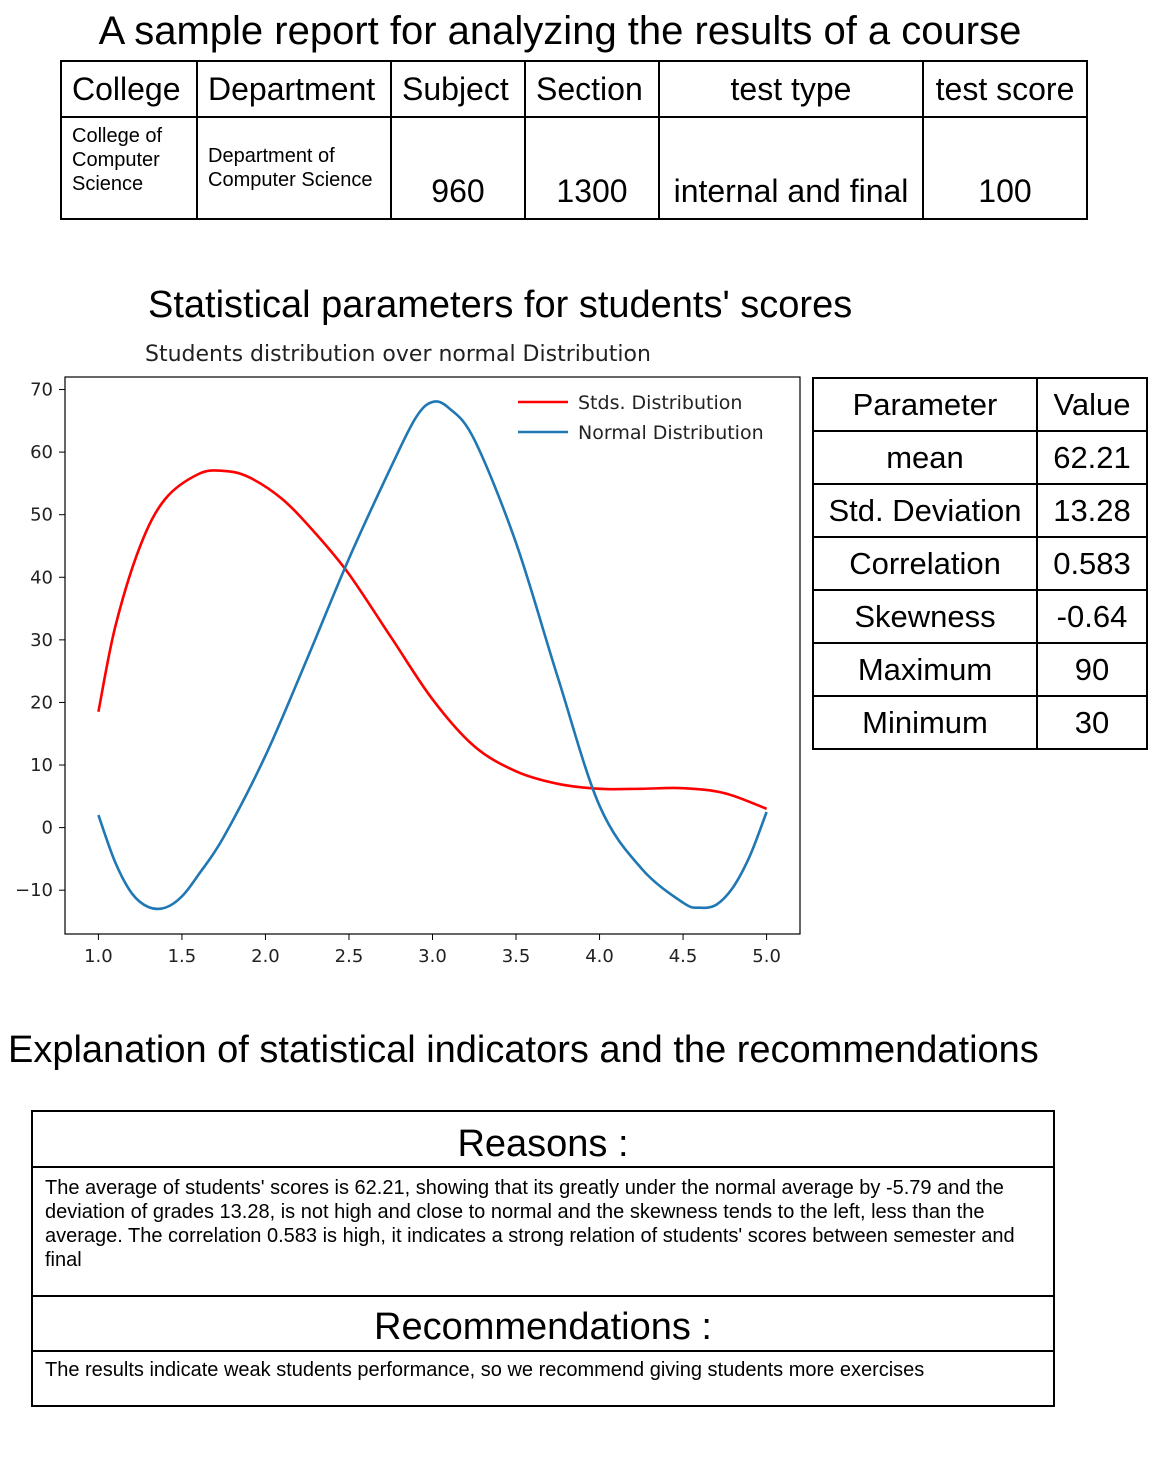  I want to click on header-test-score: test score, so click(1005, 89).